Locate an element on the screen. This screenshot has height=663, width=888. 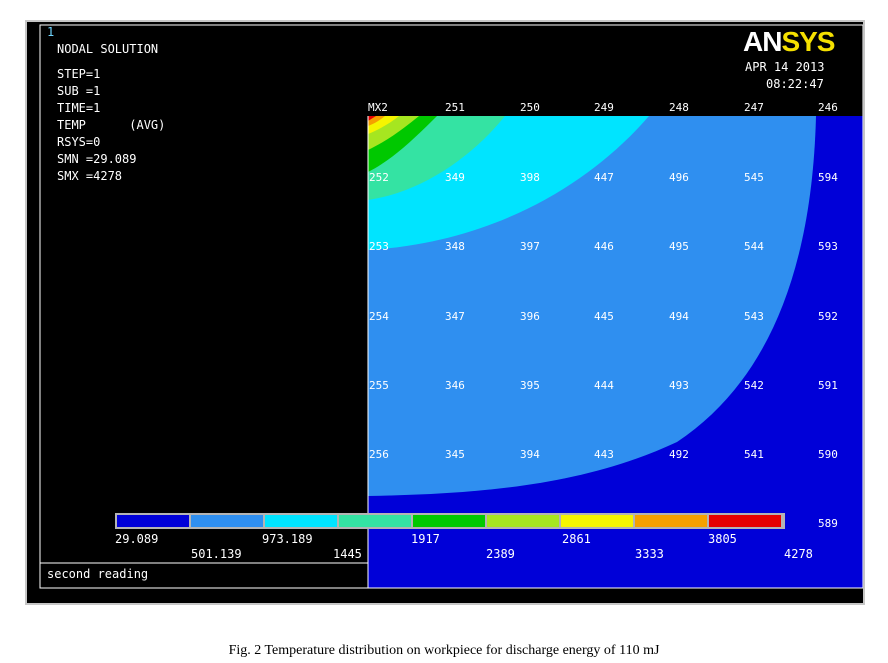
node-label: 445 is located at coordinates (604, 316).